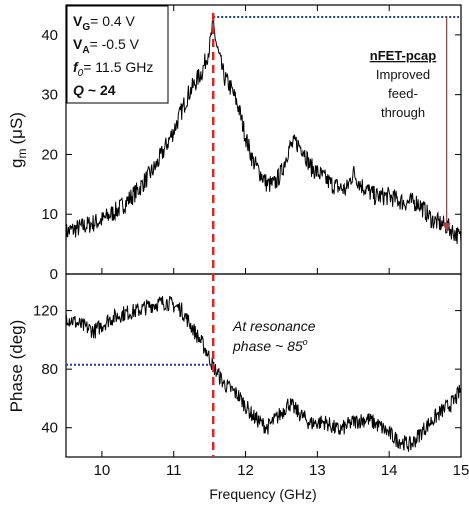 This screenshot has width=469, height=505. I want to click on top-y-tick-label: 0, so click(54, 274).